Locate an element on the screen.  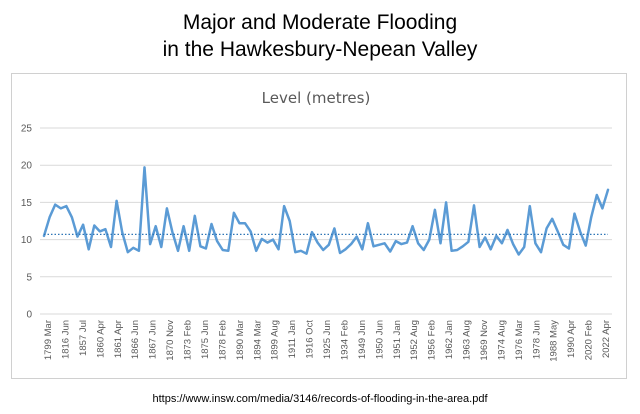
x-tick-label: 2022 Apr is located at coordinates (606, 339).